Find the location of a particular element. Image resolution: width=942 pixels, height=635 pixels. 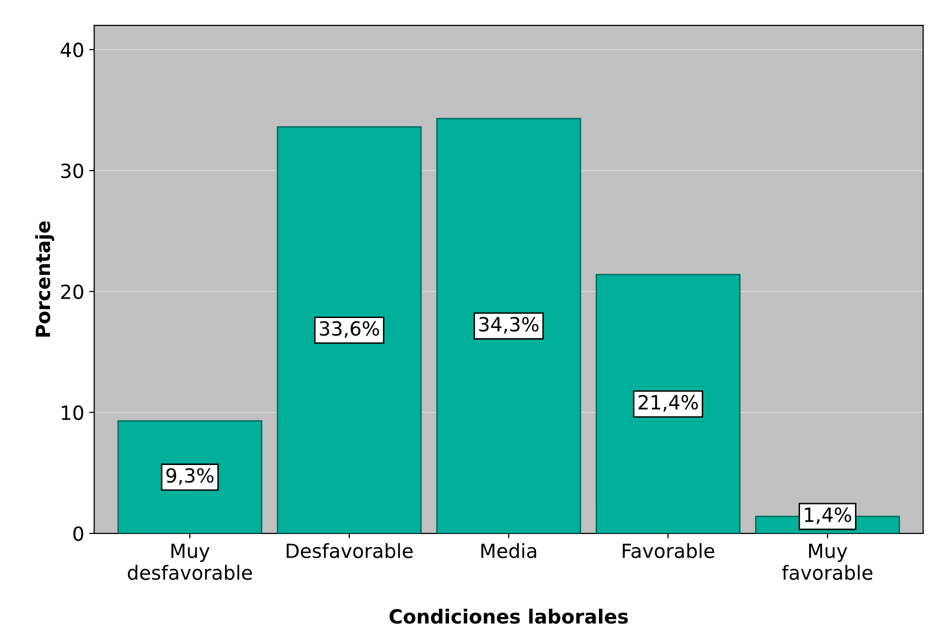

data-label: 34,3% is located at coordinates (508, 325).